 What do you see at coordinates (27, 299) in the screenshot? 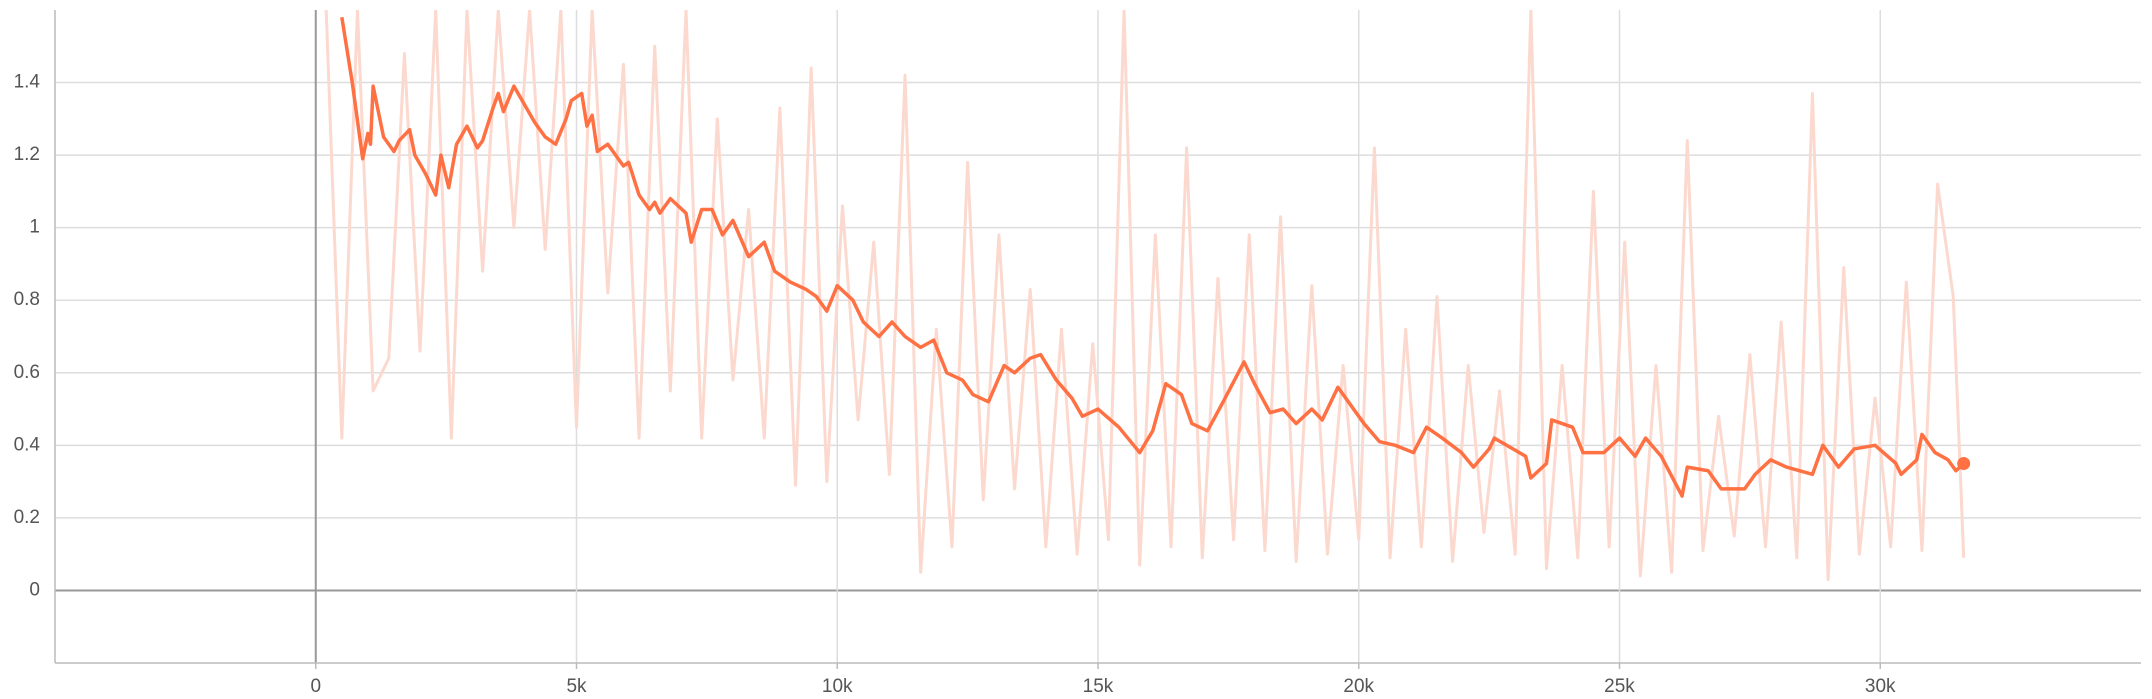
I see `y-tick-label: 0.8` at bounding box center [27, 299].